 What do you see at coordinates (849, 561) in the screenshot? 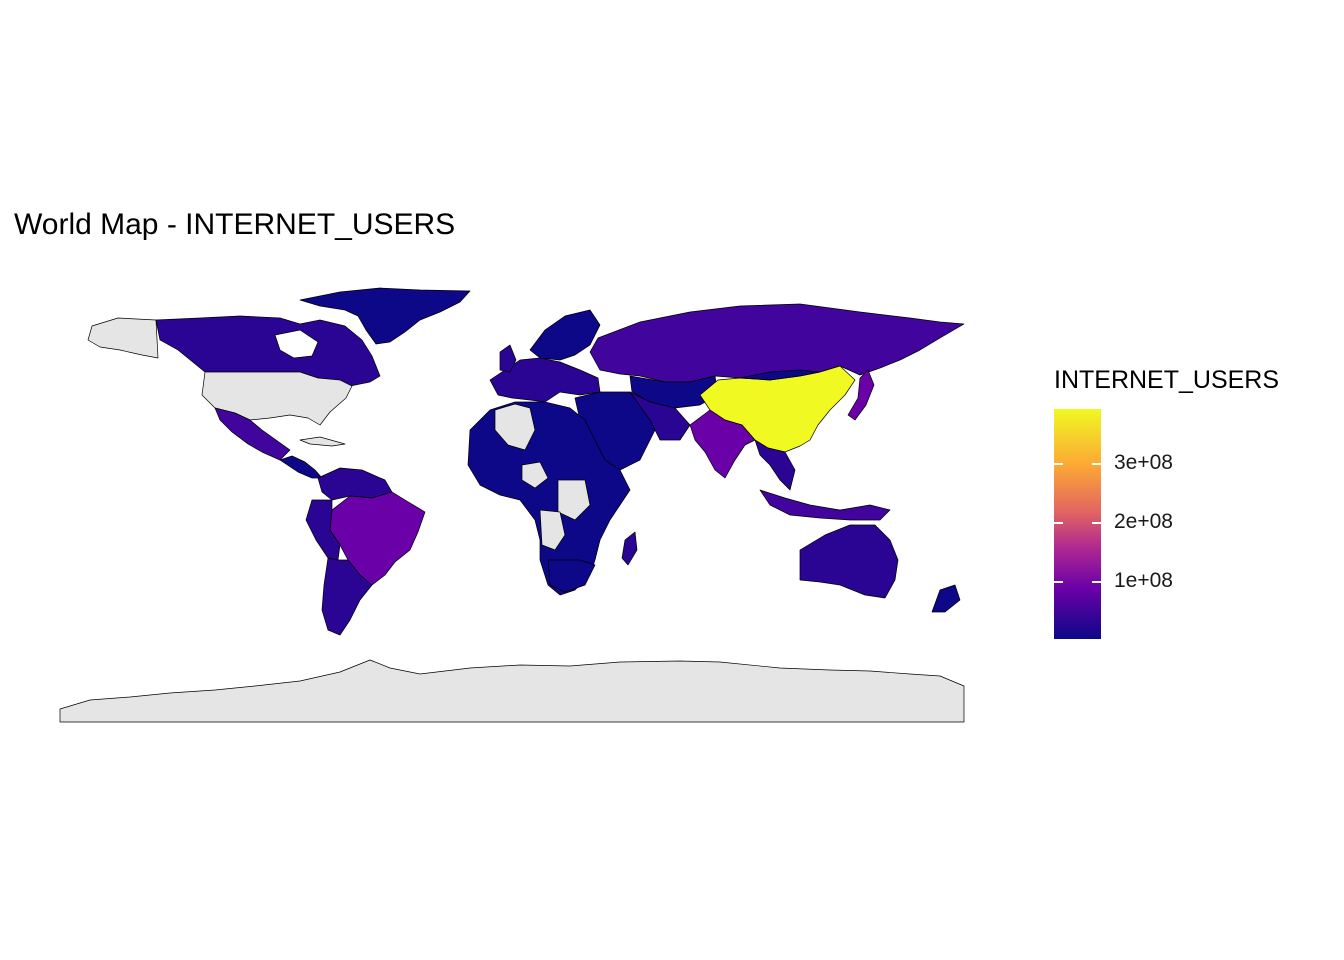
I see `country-australia` at bounding box center [849, 561].